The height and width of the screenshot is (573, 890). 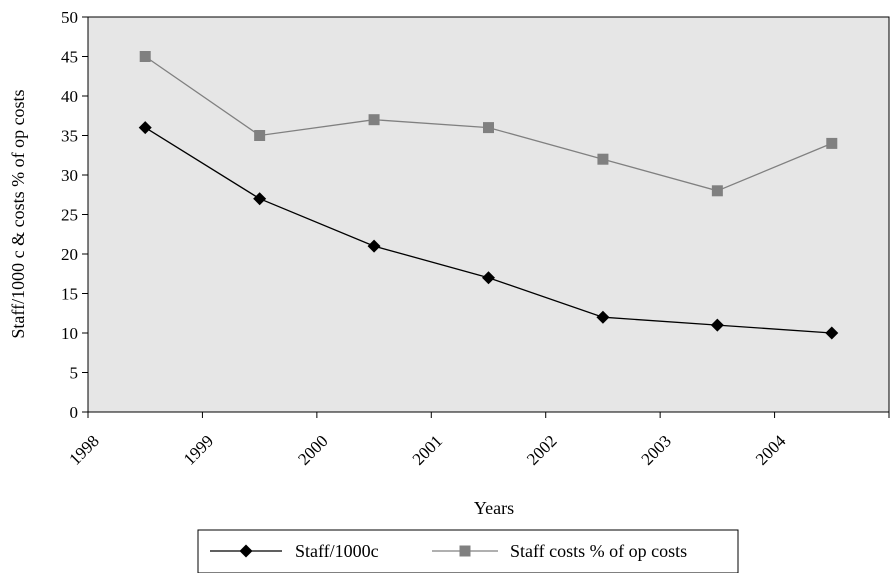 I want to click on x-axis: 1998 1999 2000 2001 2002 2003 2004, so click(x=477, y=440).